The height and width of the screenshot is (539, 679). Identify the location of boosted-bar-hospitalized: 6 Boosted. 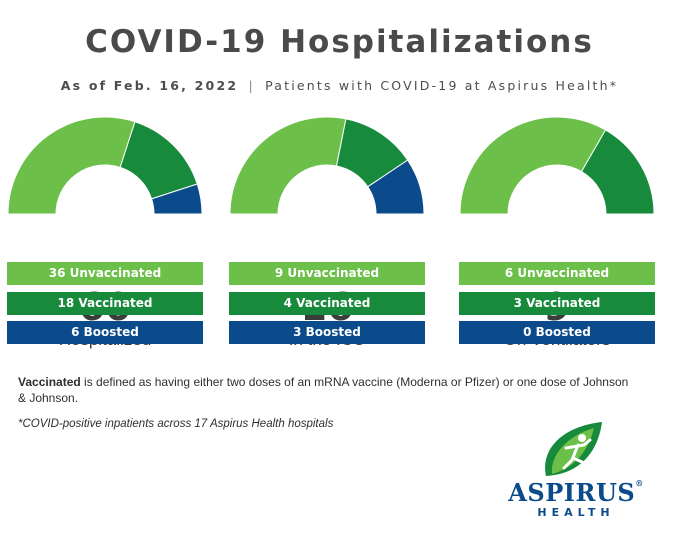
(105, 332).